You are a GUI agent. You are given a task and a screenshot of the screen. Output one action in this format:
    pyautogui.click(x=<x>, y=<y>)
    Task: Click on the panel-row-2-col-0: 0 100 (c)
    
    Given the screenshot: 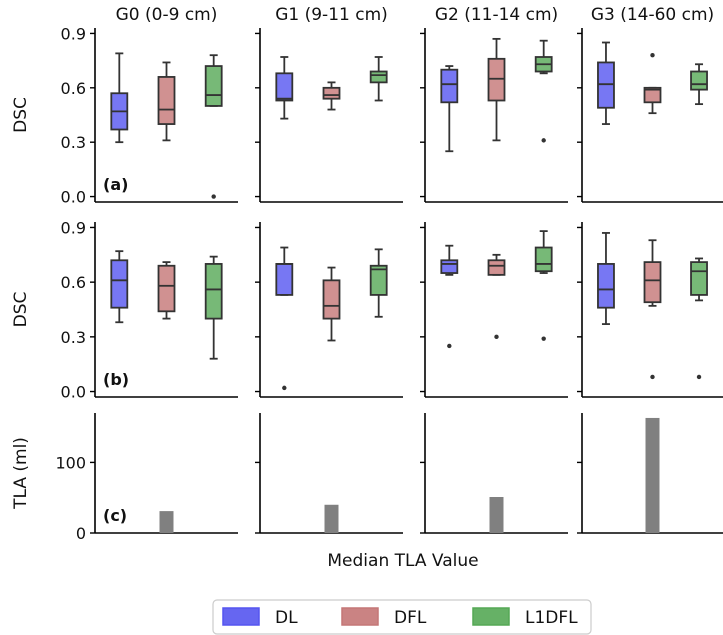 What is the action you would take?
    pyautogui.click(x=146, y=478)
    